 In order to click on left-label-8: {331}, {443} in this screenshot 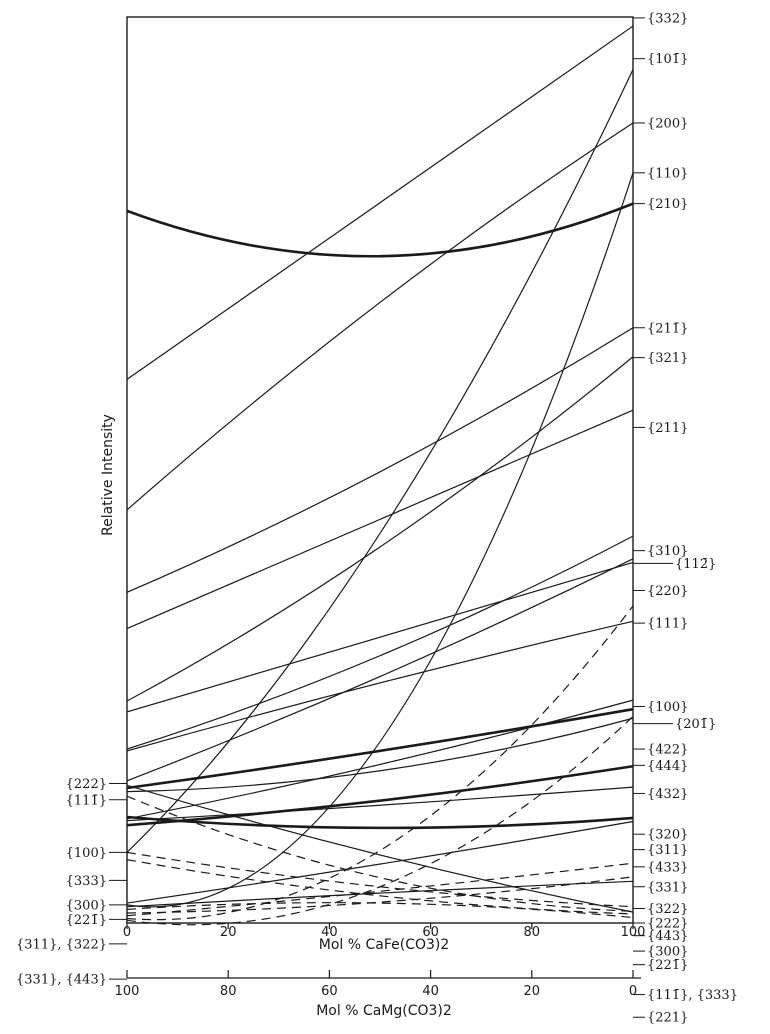, I will do `click(61, 980)`.